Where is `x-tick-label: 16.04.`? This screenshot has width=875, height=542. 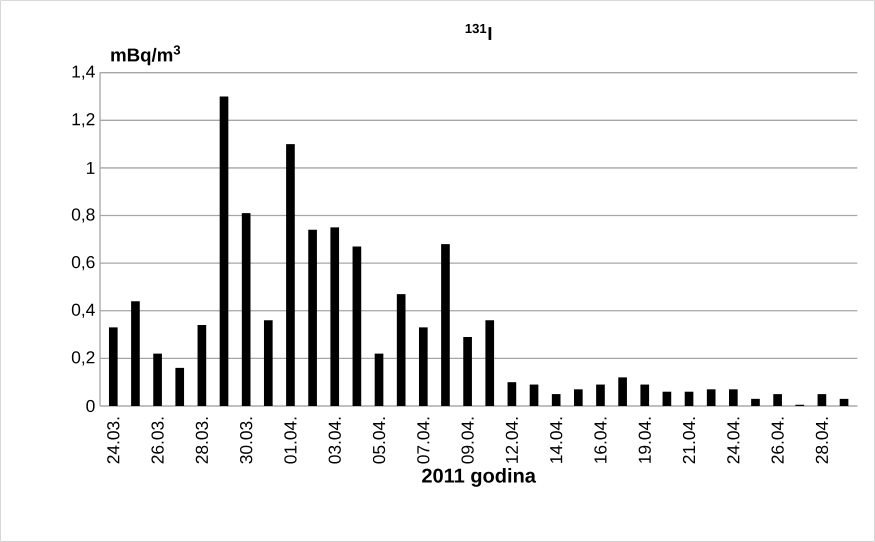
x-tick-label: 16.04. is located at coordinates (600, 440).